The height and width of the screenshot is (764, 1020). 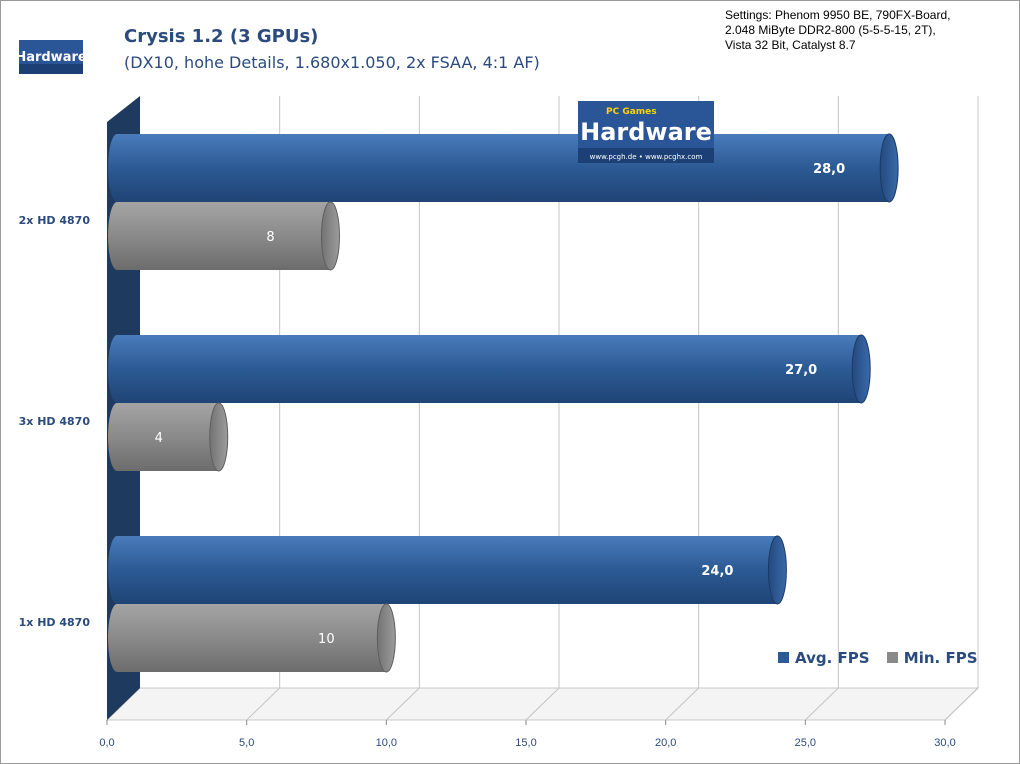 What do you see at coordinates (783, 657) in the screenshot?
I see `legend-swatch-avg` at bounding box center [783, 657].